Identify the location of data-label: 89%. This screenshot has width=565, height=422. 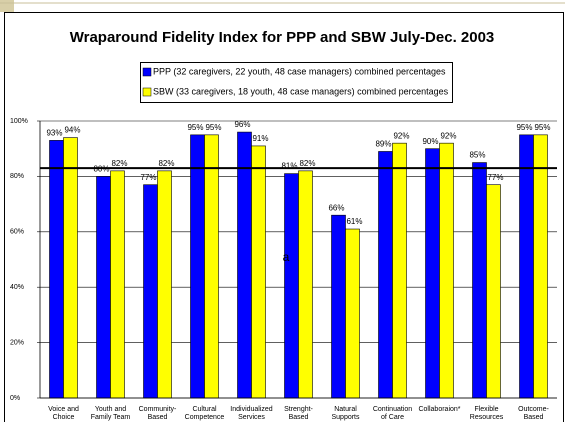
(383, 144).